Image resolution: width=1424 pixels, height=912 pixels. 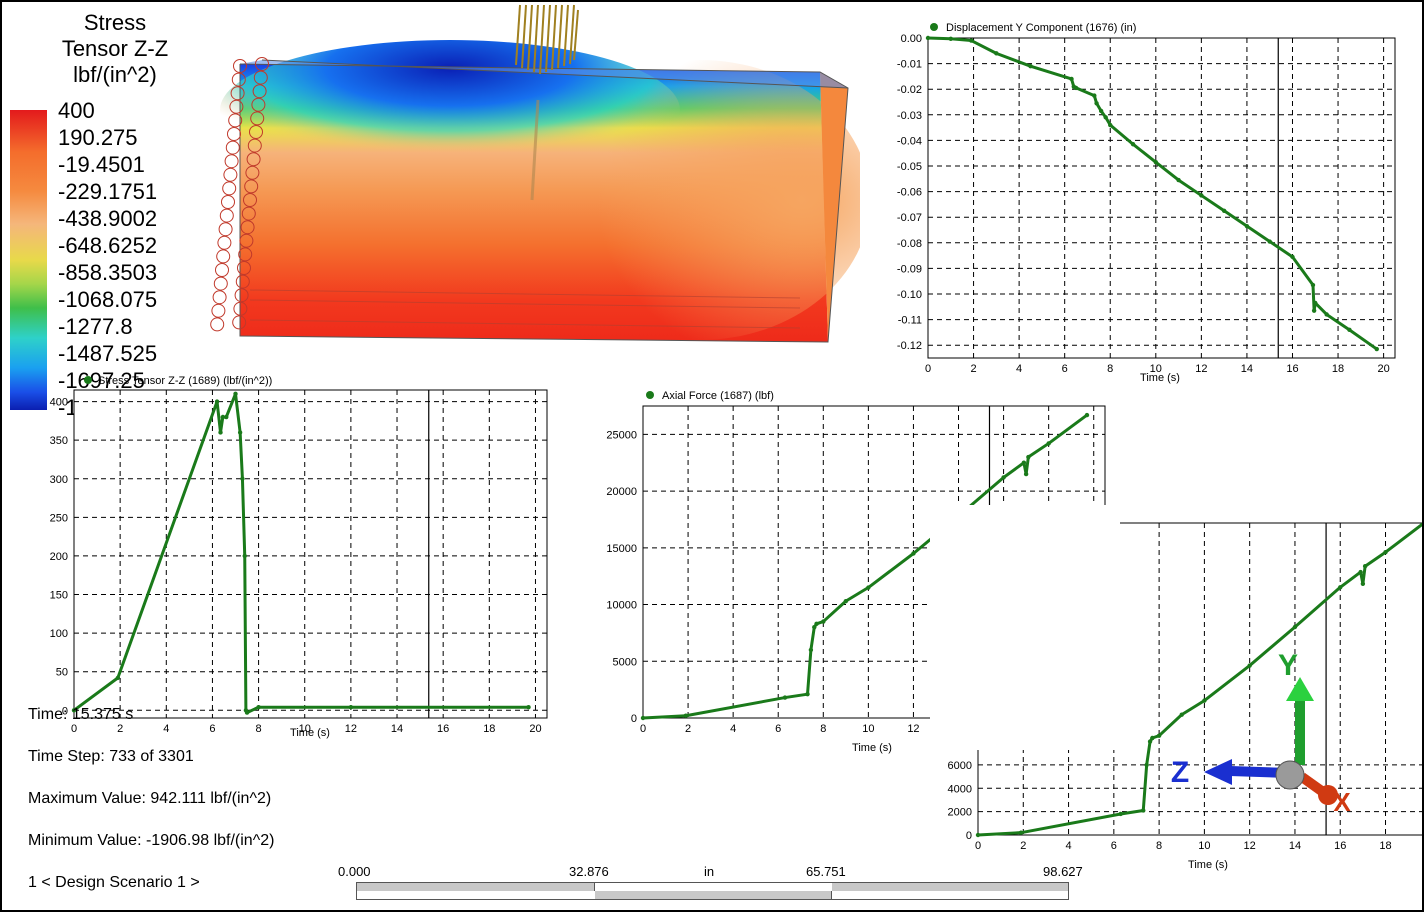 What do you see at coordinates (909, 141) in the screenshot?
I see `y-tick-label: -0.04` at bounding box center [909, 141].